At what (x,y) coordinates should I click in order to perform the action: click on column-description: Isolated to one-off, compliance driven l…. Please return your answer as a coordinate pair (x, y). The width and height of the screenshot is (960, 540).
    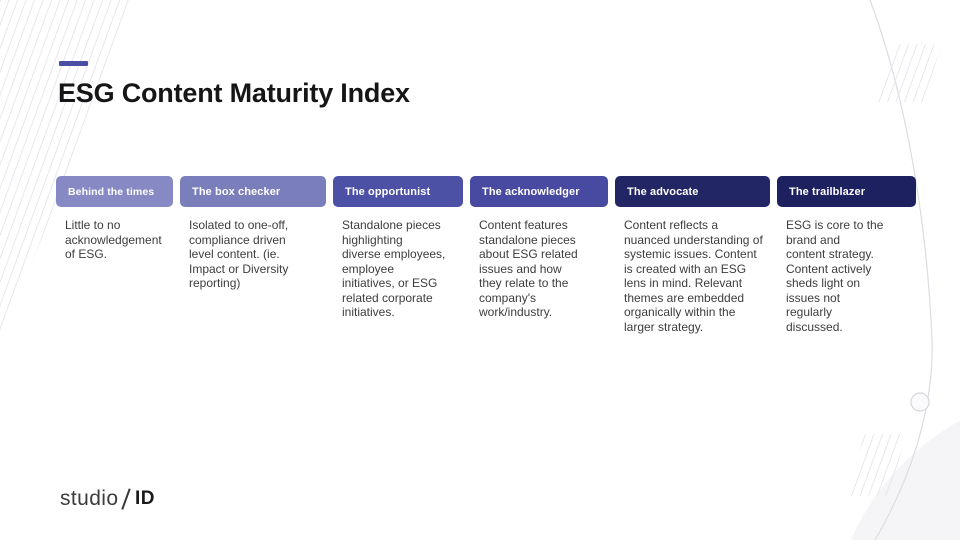
    Looking at the image, I should click on (239, 254).